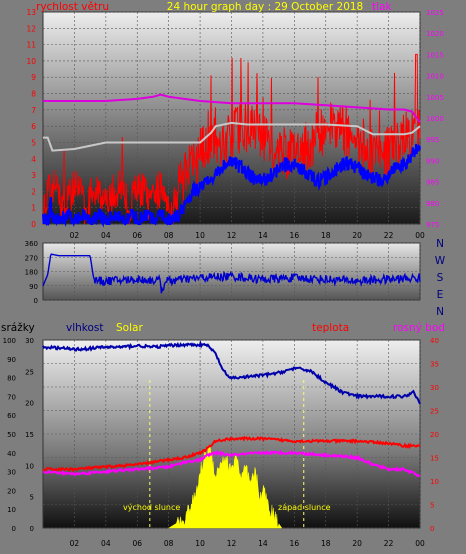  Describe the element at coordinates (9, 341) in the screenshot. I see `rain-tick-label: 100` at that location.